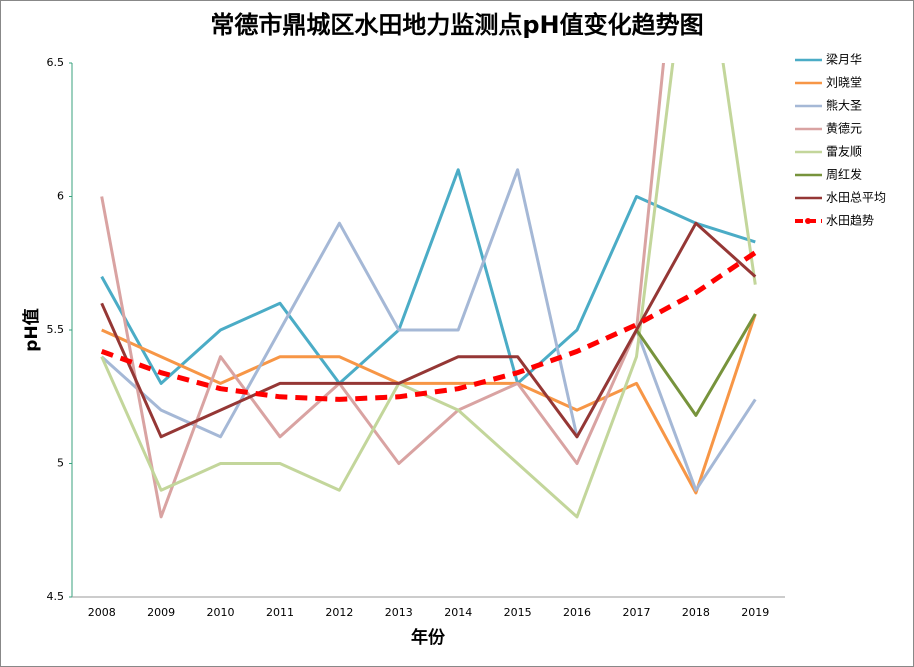  Describe the element at coordinates (518, 612) in the screenshot. I see `x-tick-label: 2015` at that location.